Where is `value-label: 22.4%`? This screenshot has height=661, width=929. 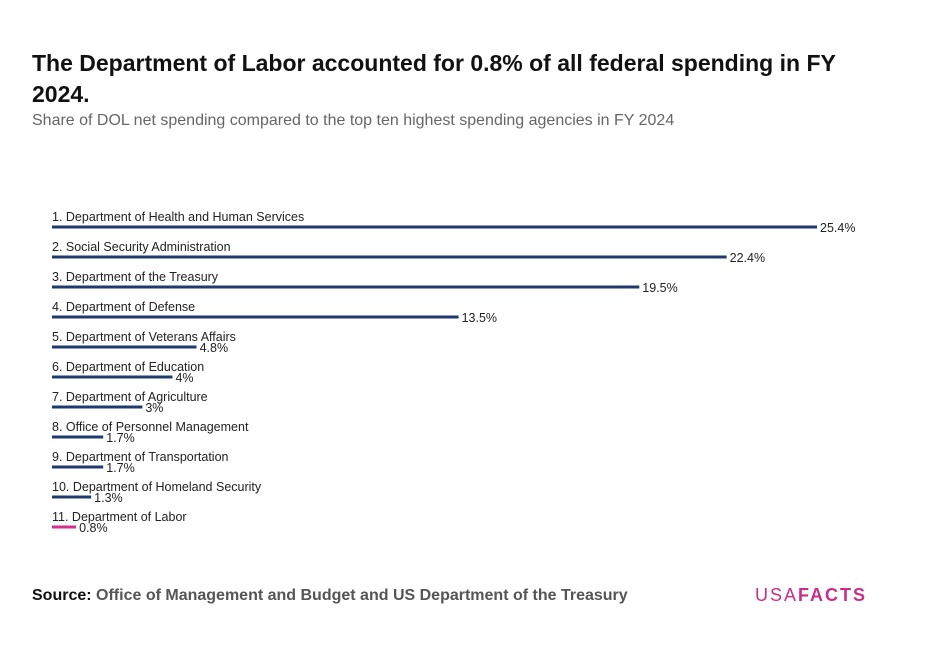
value-label: 22.4% is located at coordinates (747, 258).